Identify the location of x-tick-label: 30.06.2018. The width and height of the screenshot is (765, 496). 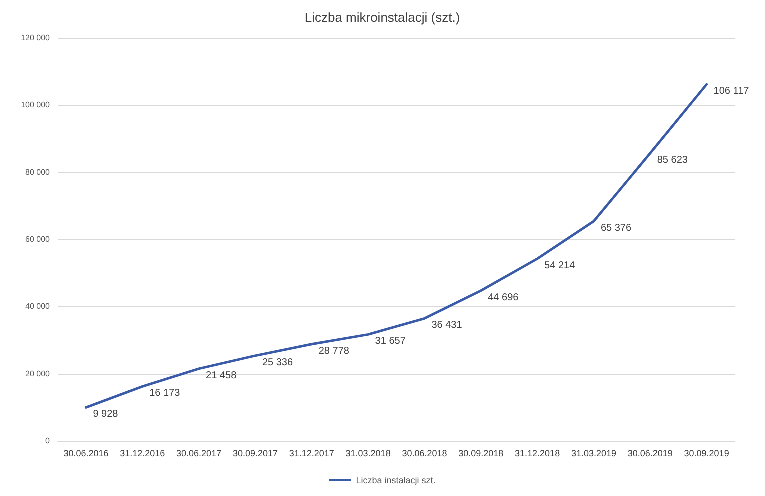
(425, 453).